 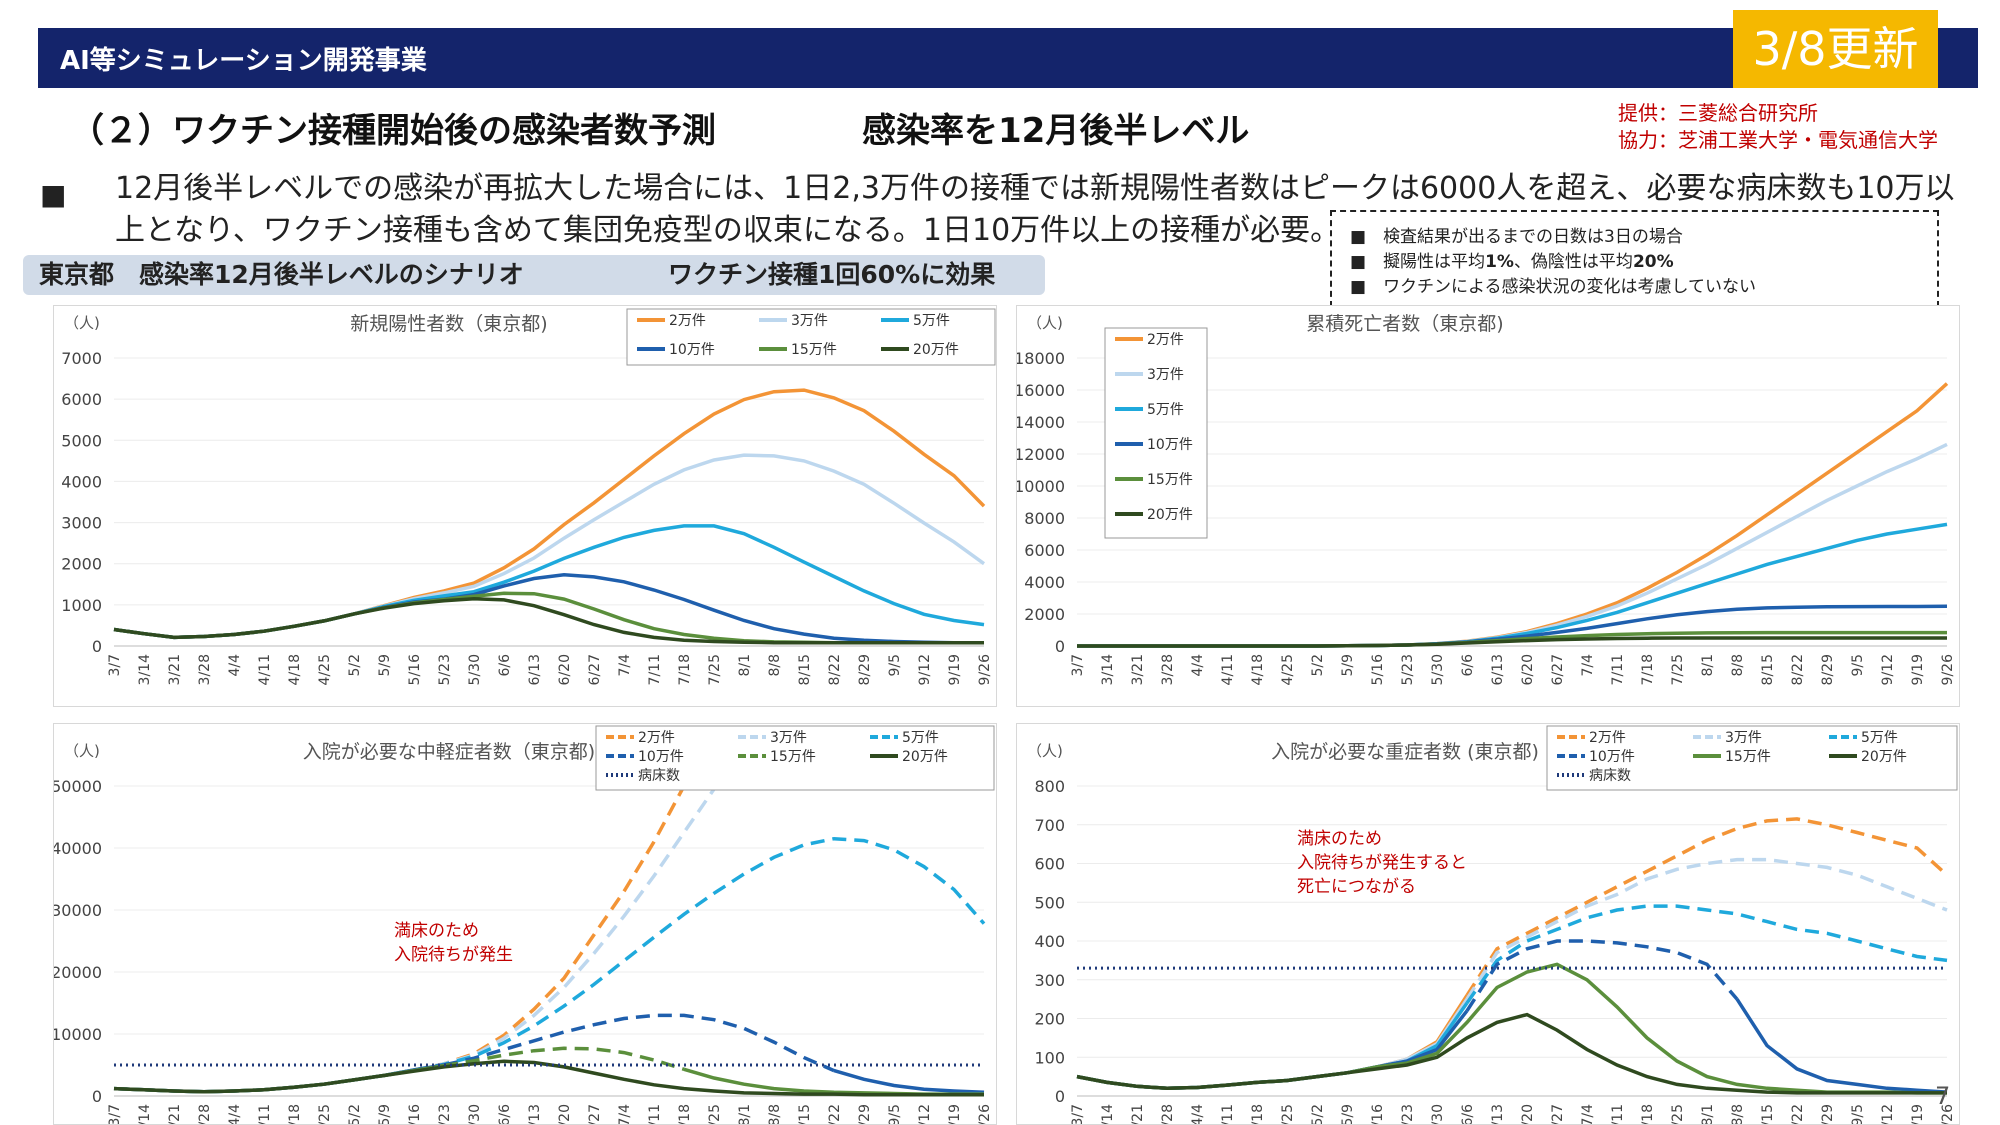 What do you see at coordinates (1049, 1057) in the screenshot?
I see `y-tick-label: 100` at bounding box center [1049, 1057].